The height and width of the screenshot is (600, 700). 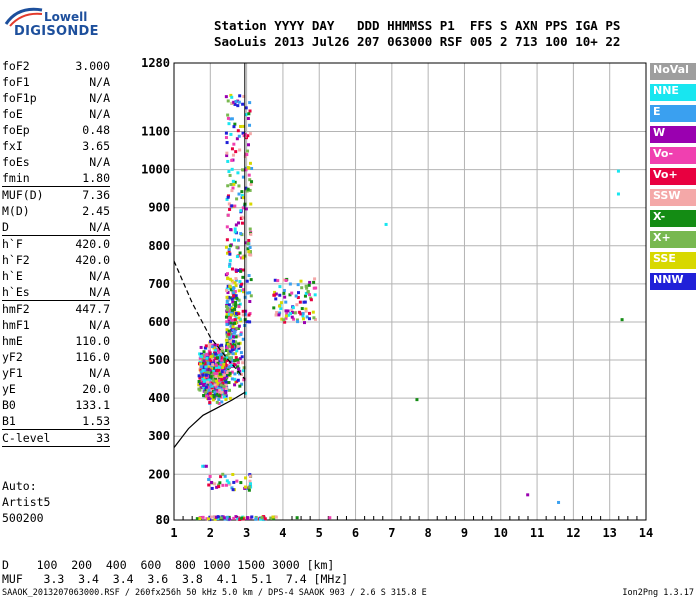 What do you see at coordinates (12, 373) in the screenshot?
I see `param-name: yF1` at bounding box center [12, 373].